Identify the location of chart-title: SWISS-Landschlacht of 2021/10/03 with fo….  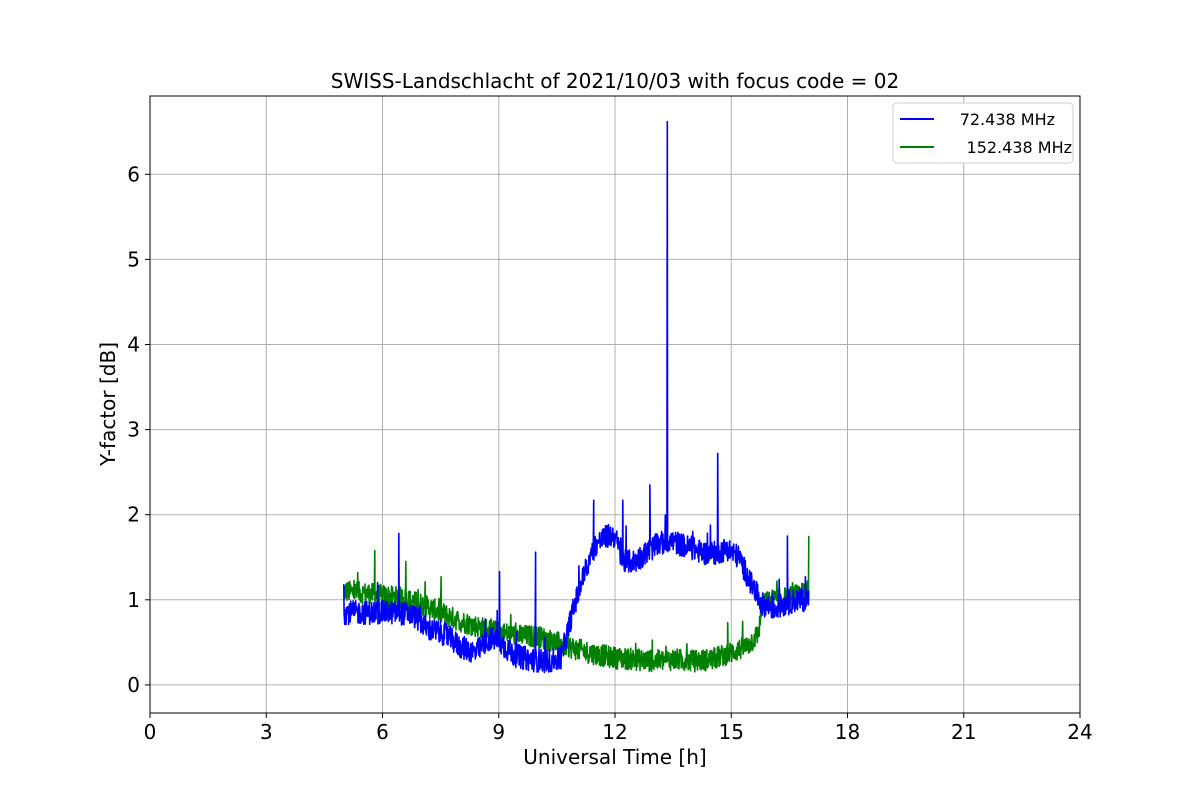
(615, 81).